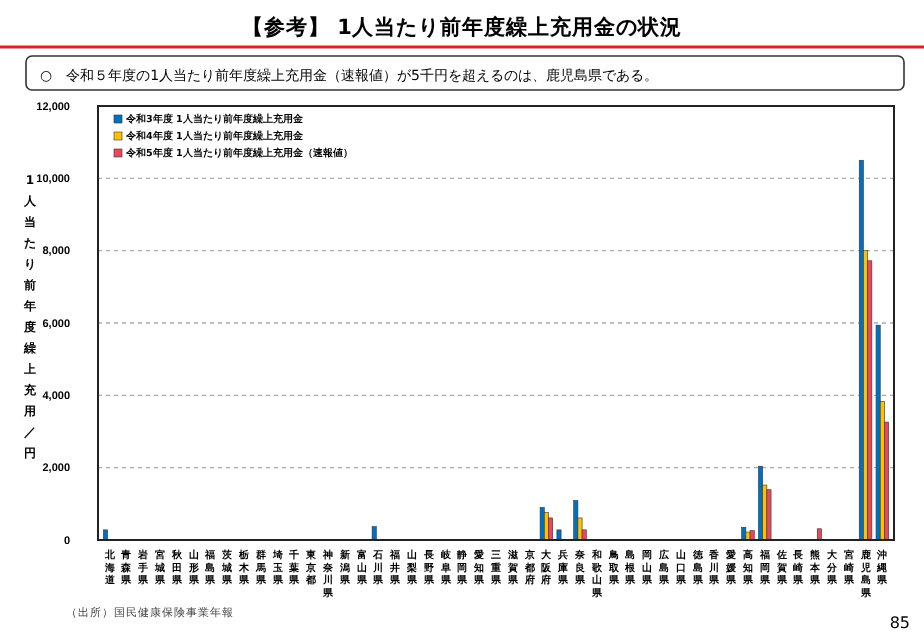 This screenshot has width=924, height=640. Describe the element at coordinates (462, 27) in the screenshot. I see `chart-title: 【参考】 1人当たり前年度繰上充用金の状況` at that location.